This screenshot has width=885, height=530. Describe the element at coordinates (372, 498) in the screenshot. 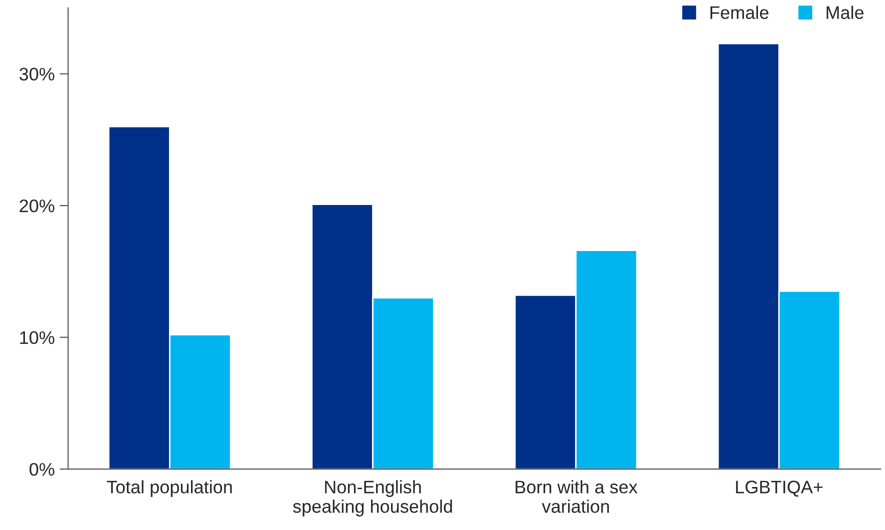

I see `x-tick-label: Non-English speaking household` at that location.